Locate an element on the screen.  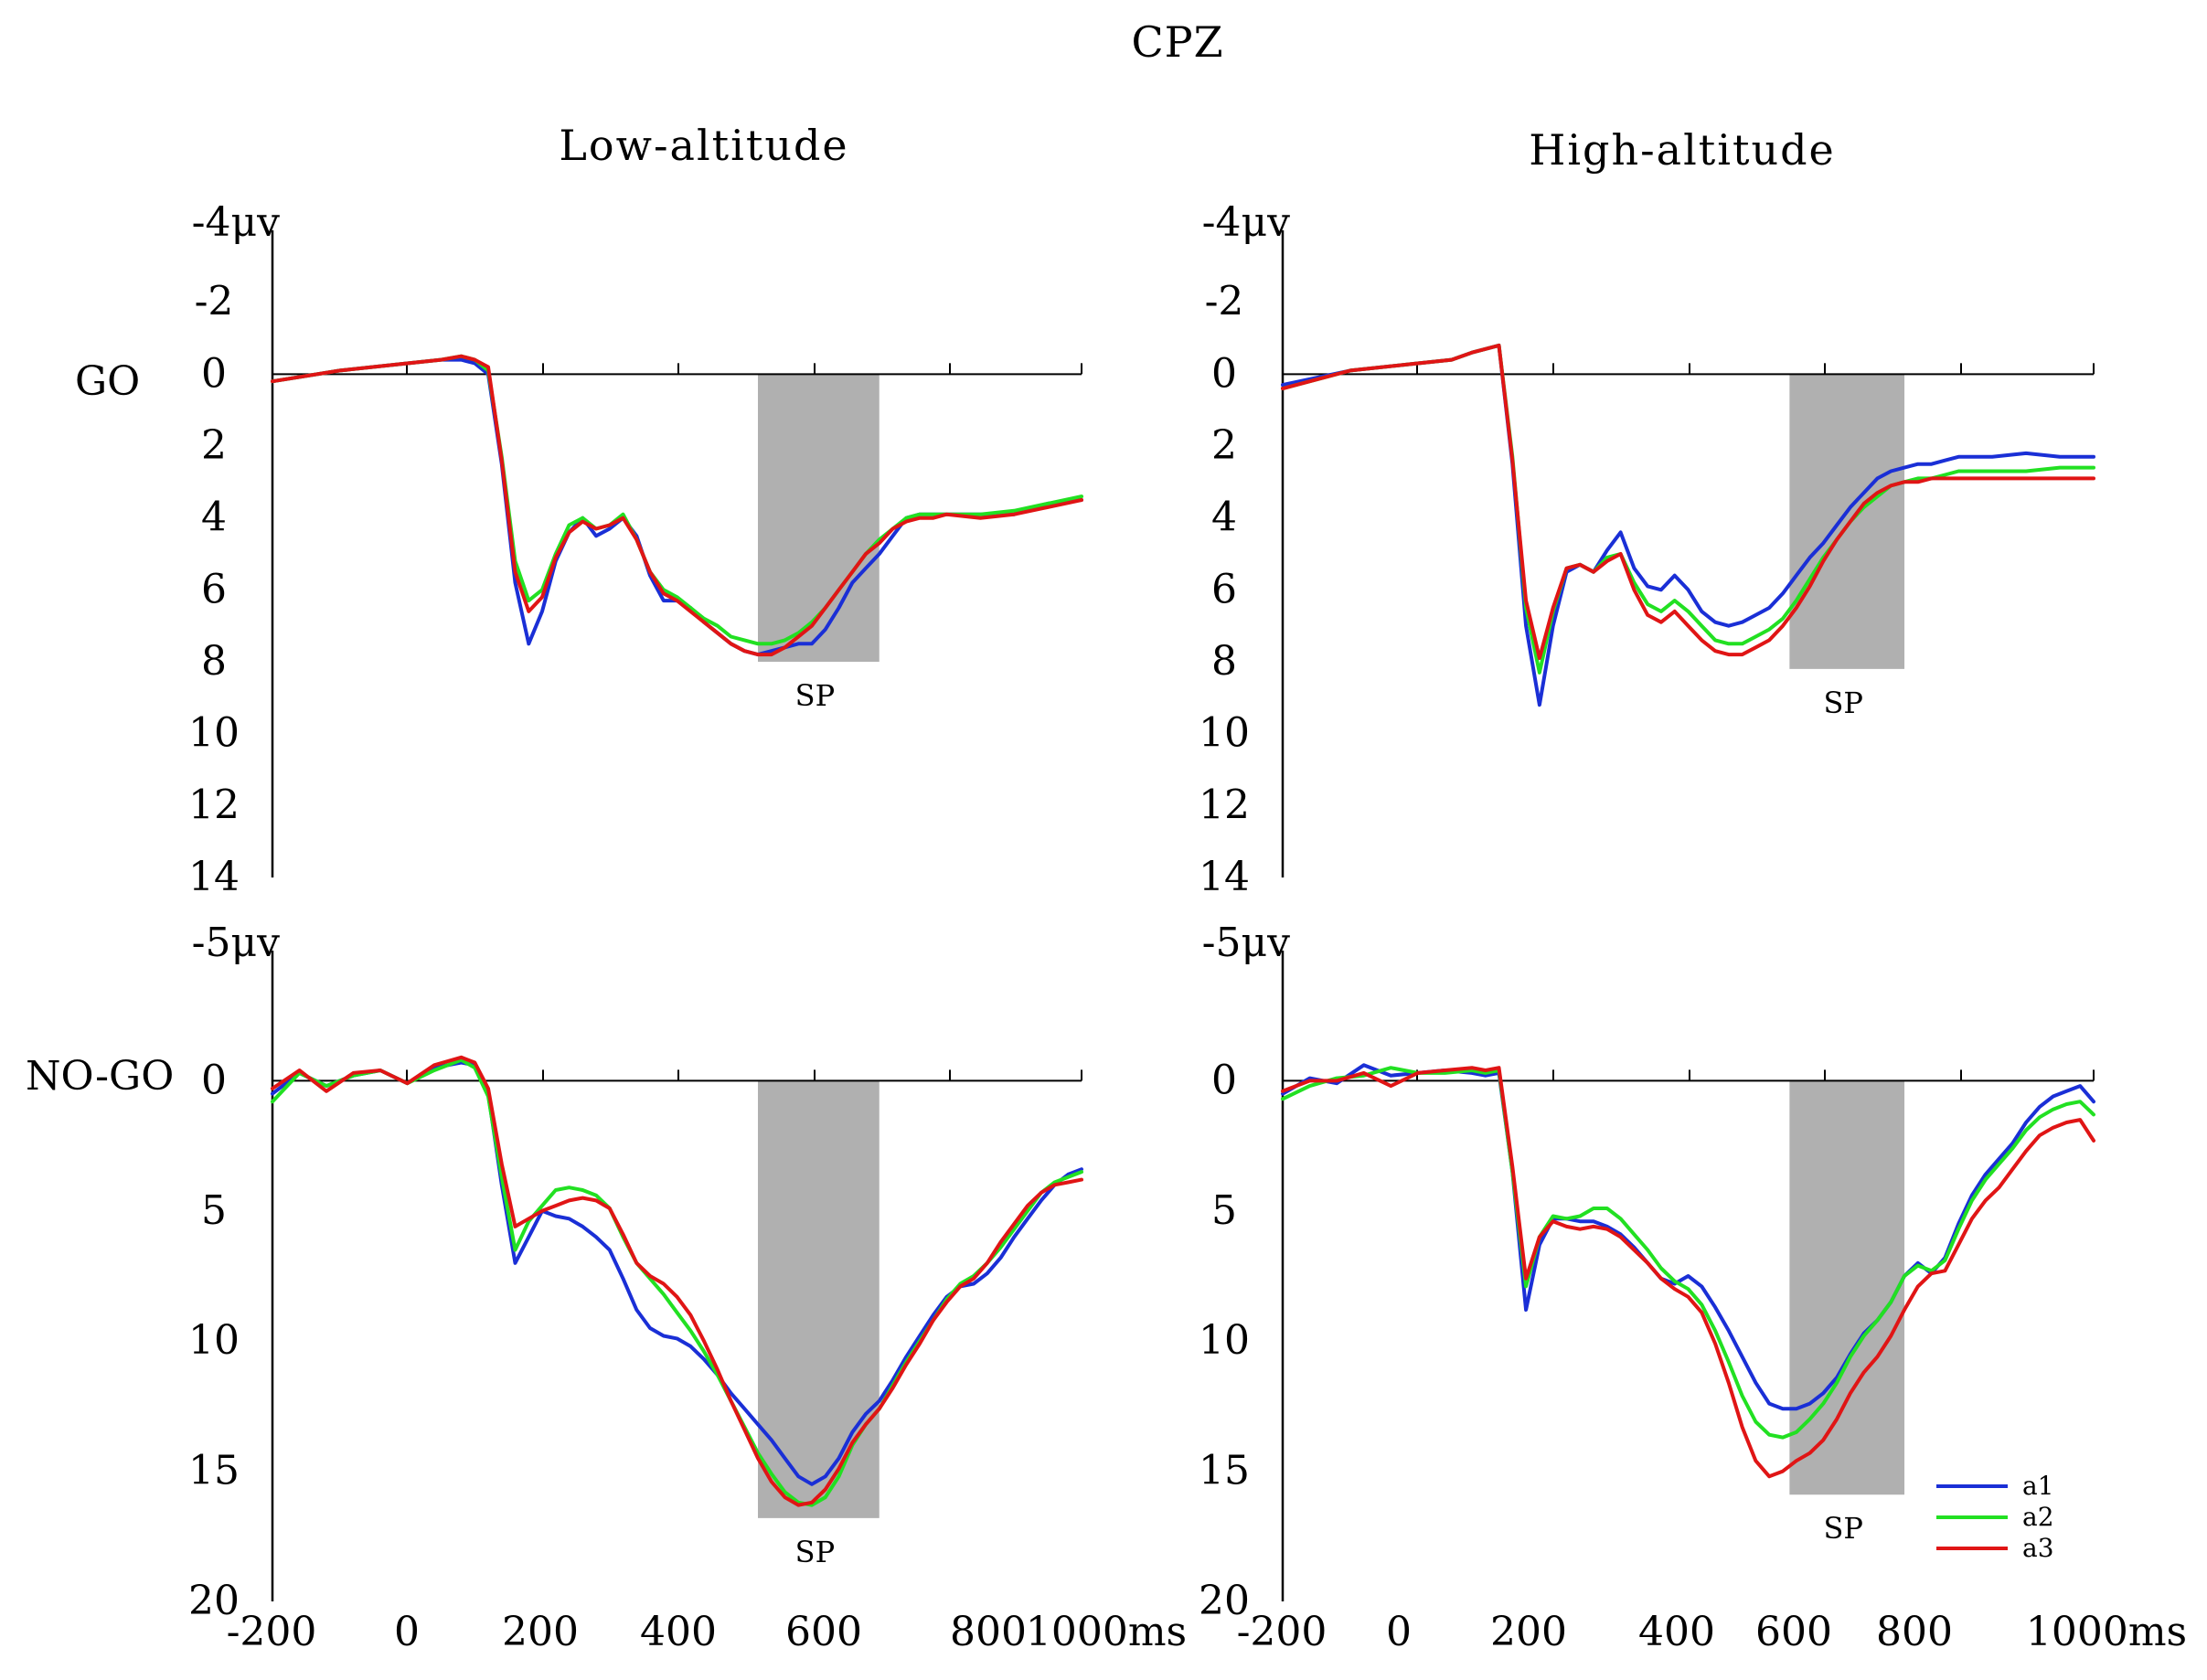
y-tick-label-go-high: 8 is located at coordinates (1224, 662).